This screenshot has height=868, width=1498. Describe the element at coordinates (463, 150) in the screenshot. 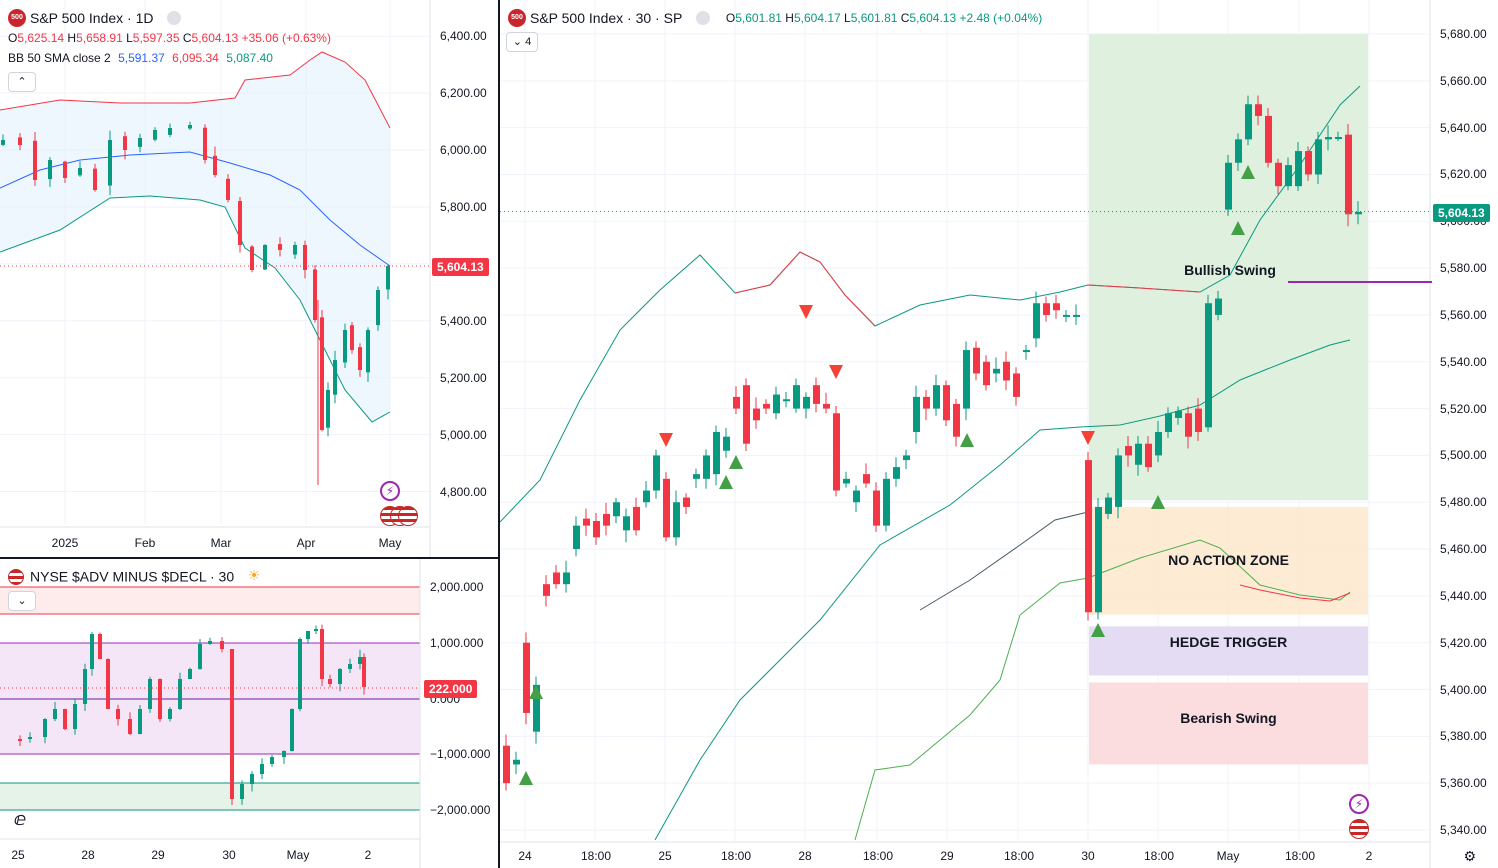

I see `y-tick-label: 6,000.00` at that location.